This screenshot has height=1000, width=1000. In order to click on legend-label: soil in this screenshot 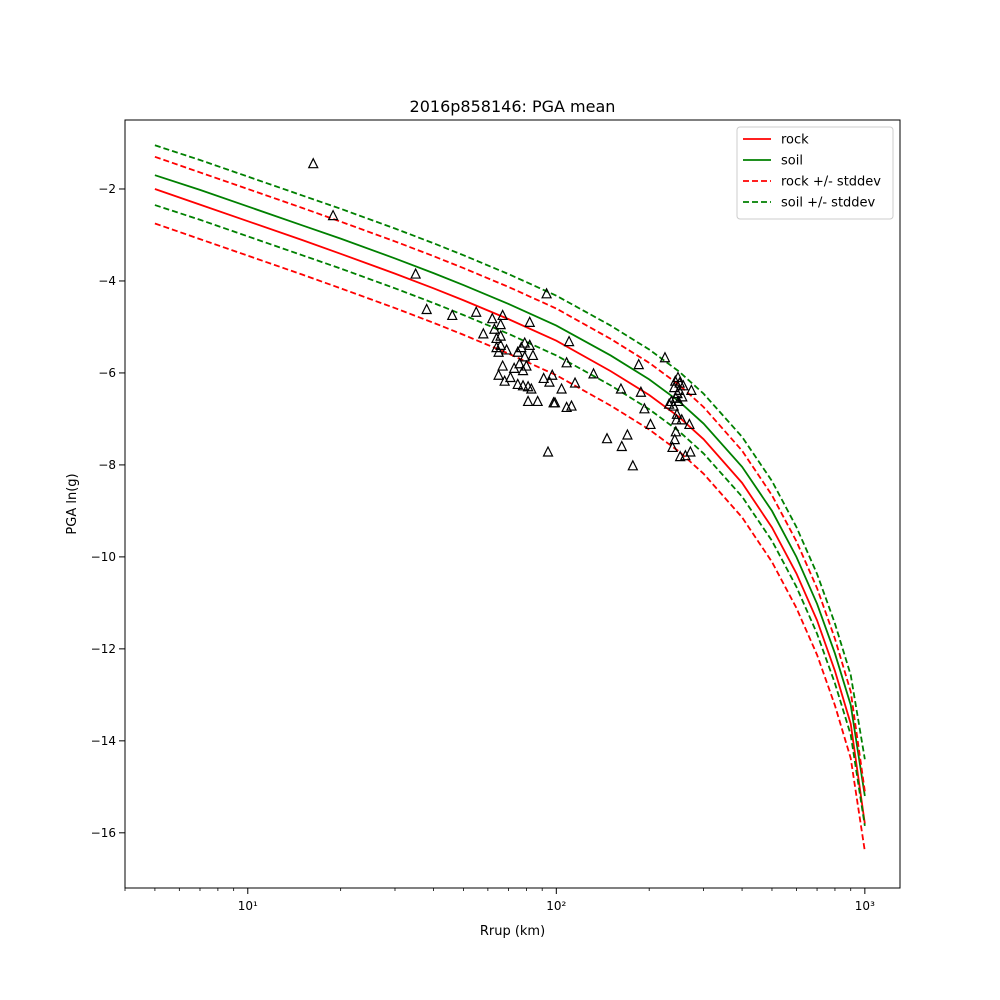, I will do `click(792, 161)`.